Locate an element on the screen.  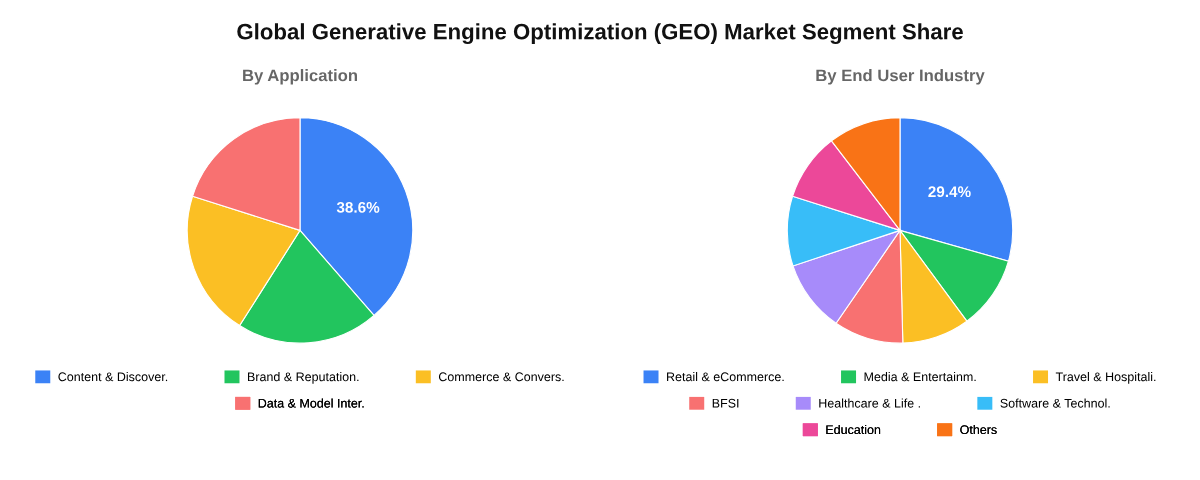
legend-label: Content & Discover. is located at coordinates (113, 377).